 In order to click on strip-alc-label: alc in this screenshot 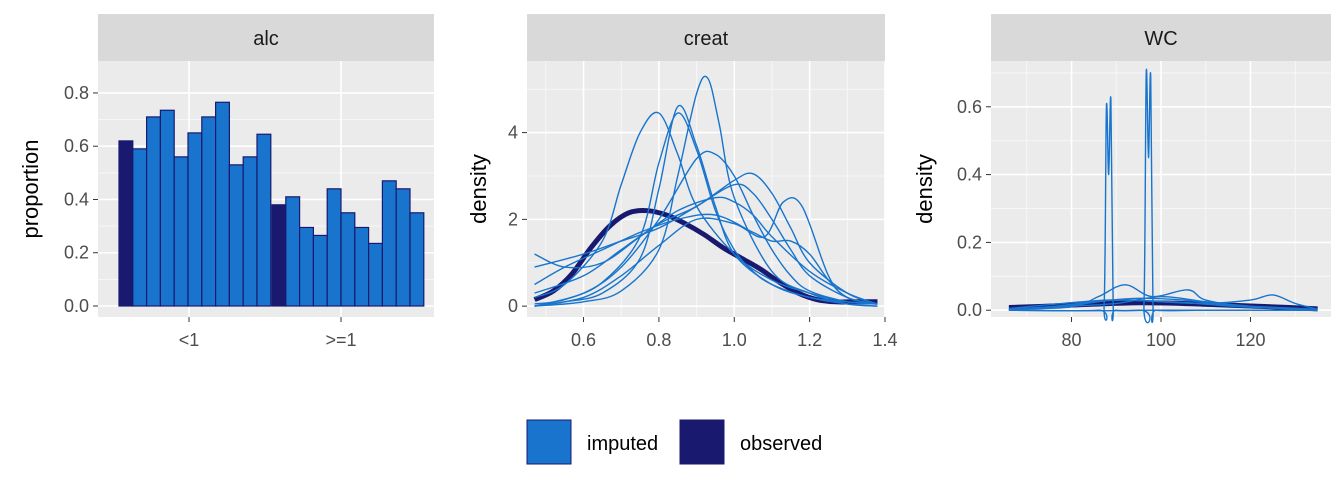, I will do `click(266, 39)`.